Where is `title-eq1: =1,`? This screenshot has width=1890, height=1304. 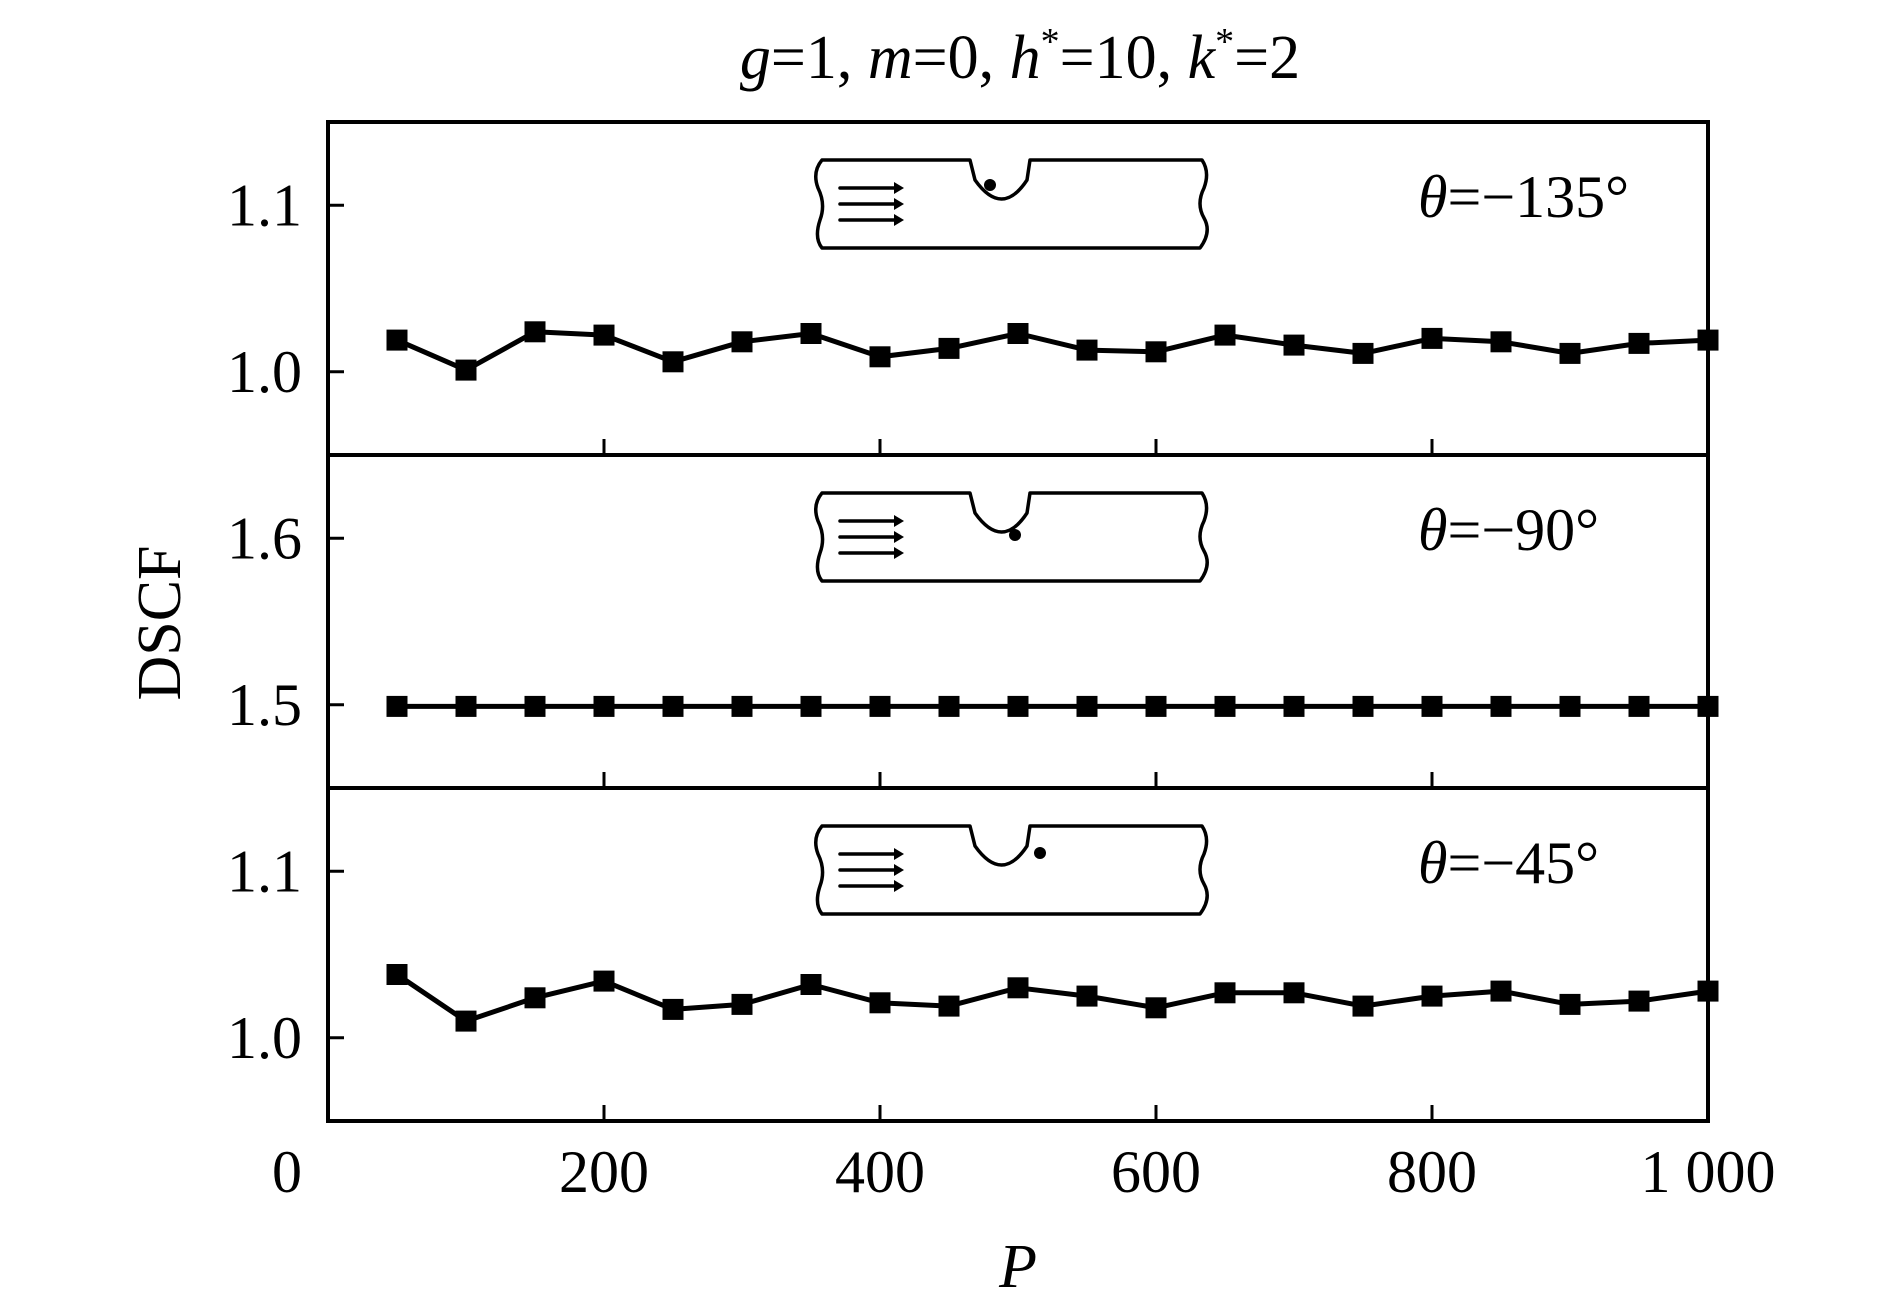
title-eq1: =1, is located at coordinates (819, 58).